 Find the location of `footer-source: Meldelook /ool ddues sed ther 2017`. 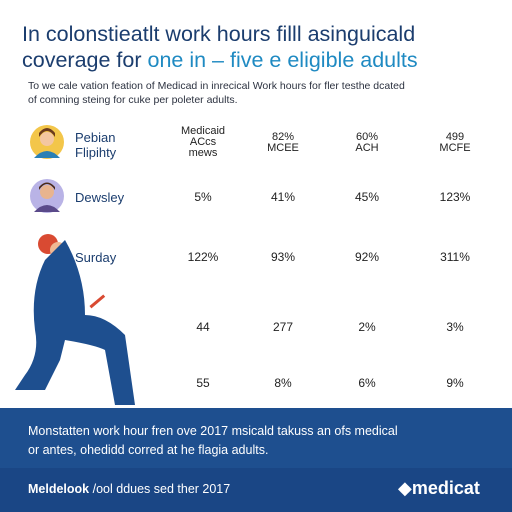

footer-source: Meldelook /ool ddues sed ther 2017 is located at coordinates (129, 489).